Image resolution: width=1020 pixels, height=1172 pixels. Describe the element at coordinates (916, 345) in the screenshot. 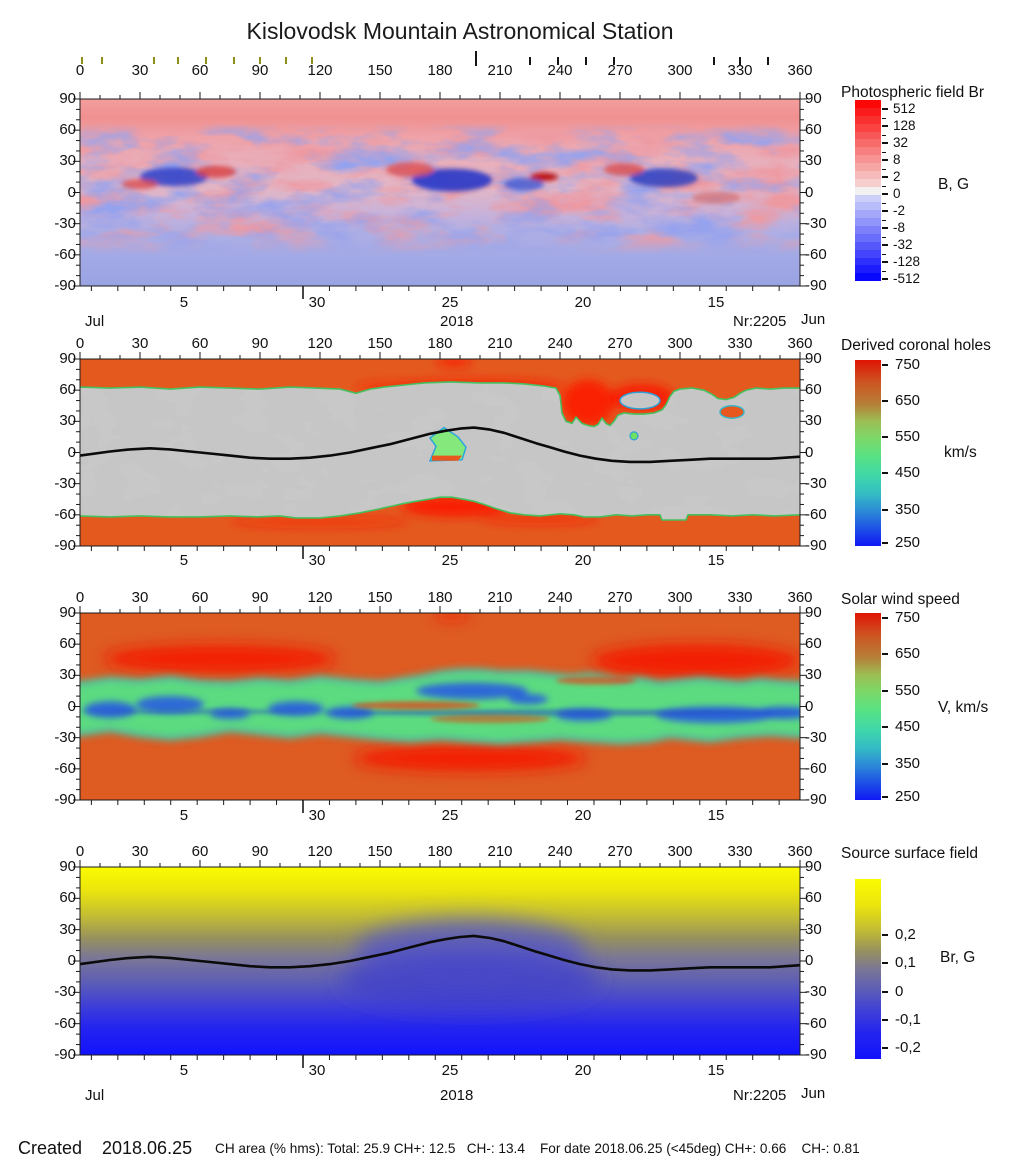

I see `panel-title-coronal-holes: Derived coronal holes` at that location.